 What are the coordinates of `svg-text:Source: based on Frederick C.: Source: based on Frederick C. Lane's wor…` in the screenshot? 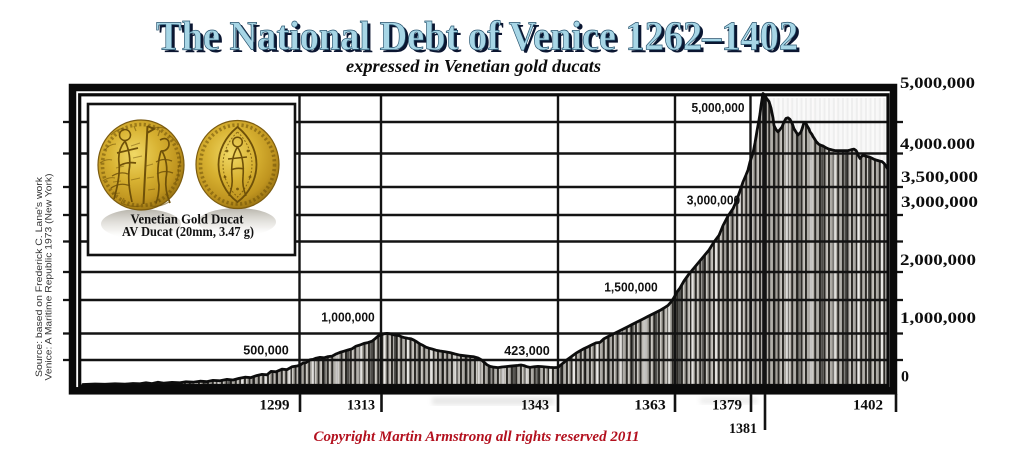 It's located at (39, 276).